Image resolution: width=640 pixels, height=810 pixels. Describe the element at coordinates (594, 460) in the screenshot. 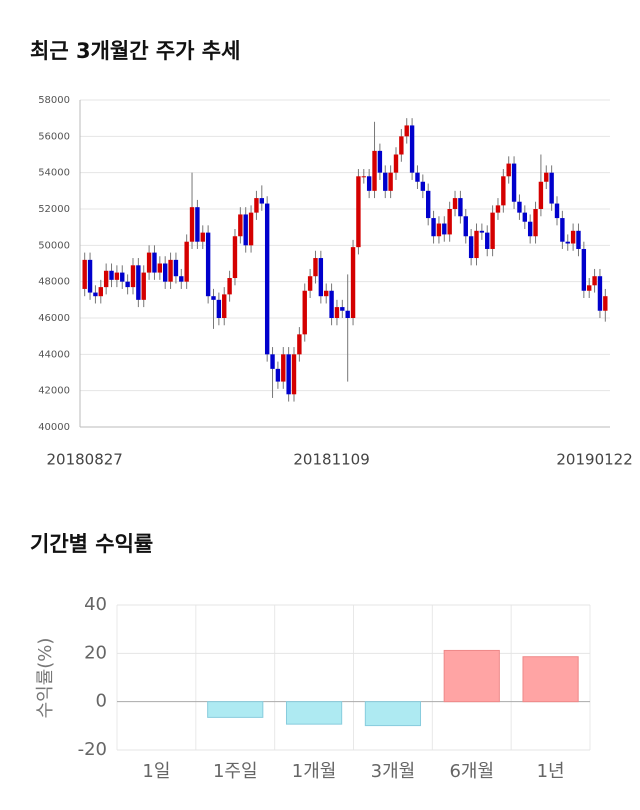

I see `x-tick-label: 20190122` at that location.